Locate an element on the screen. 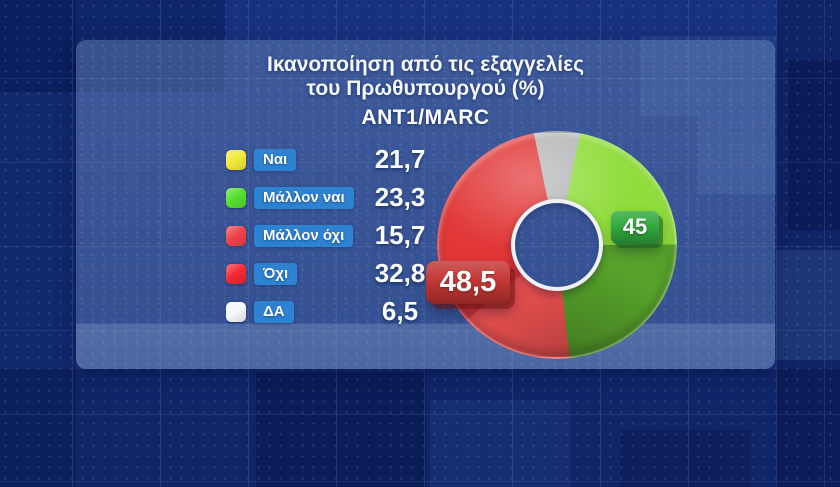 The image size is (840, 487). legend-label-no: Όχι is located at coordinates (276, 274).